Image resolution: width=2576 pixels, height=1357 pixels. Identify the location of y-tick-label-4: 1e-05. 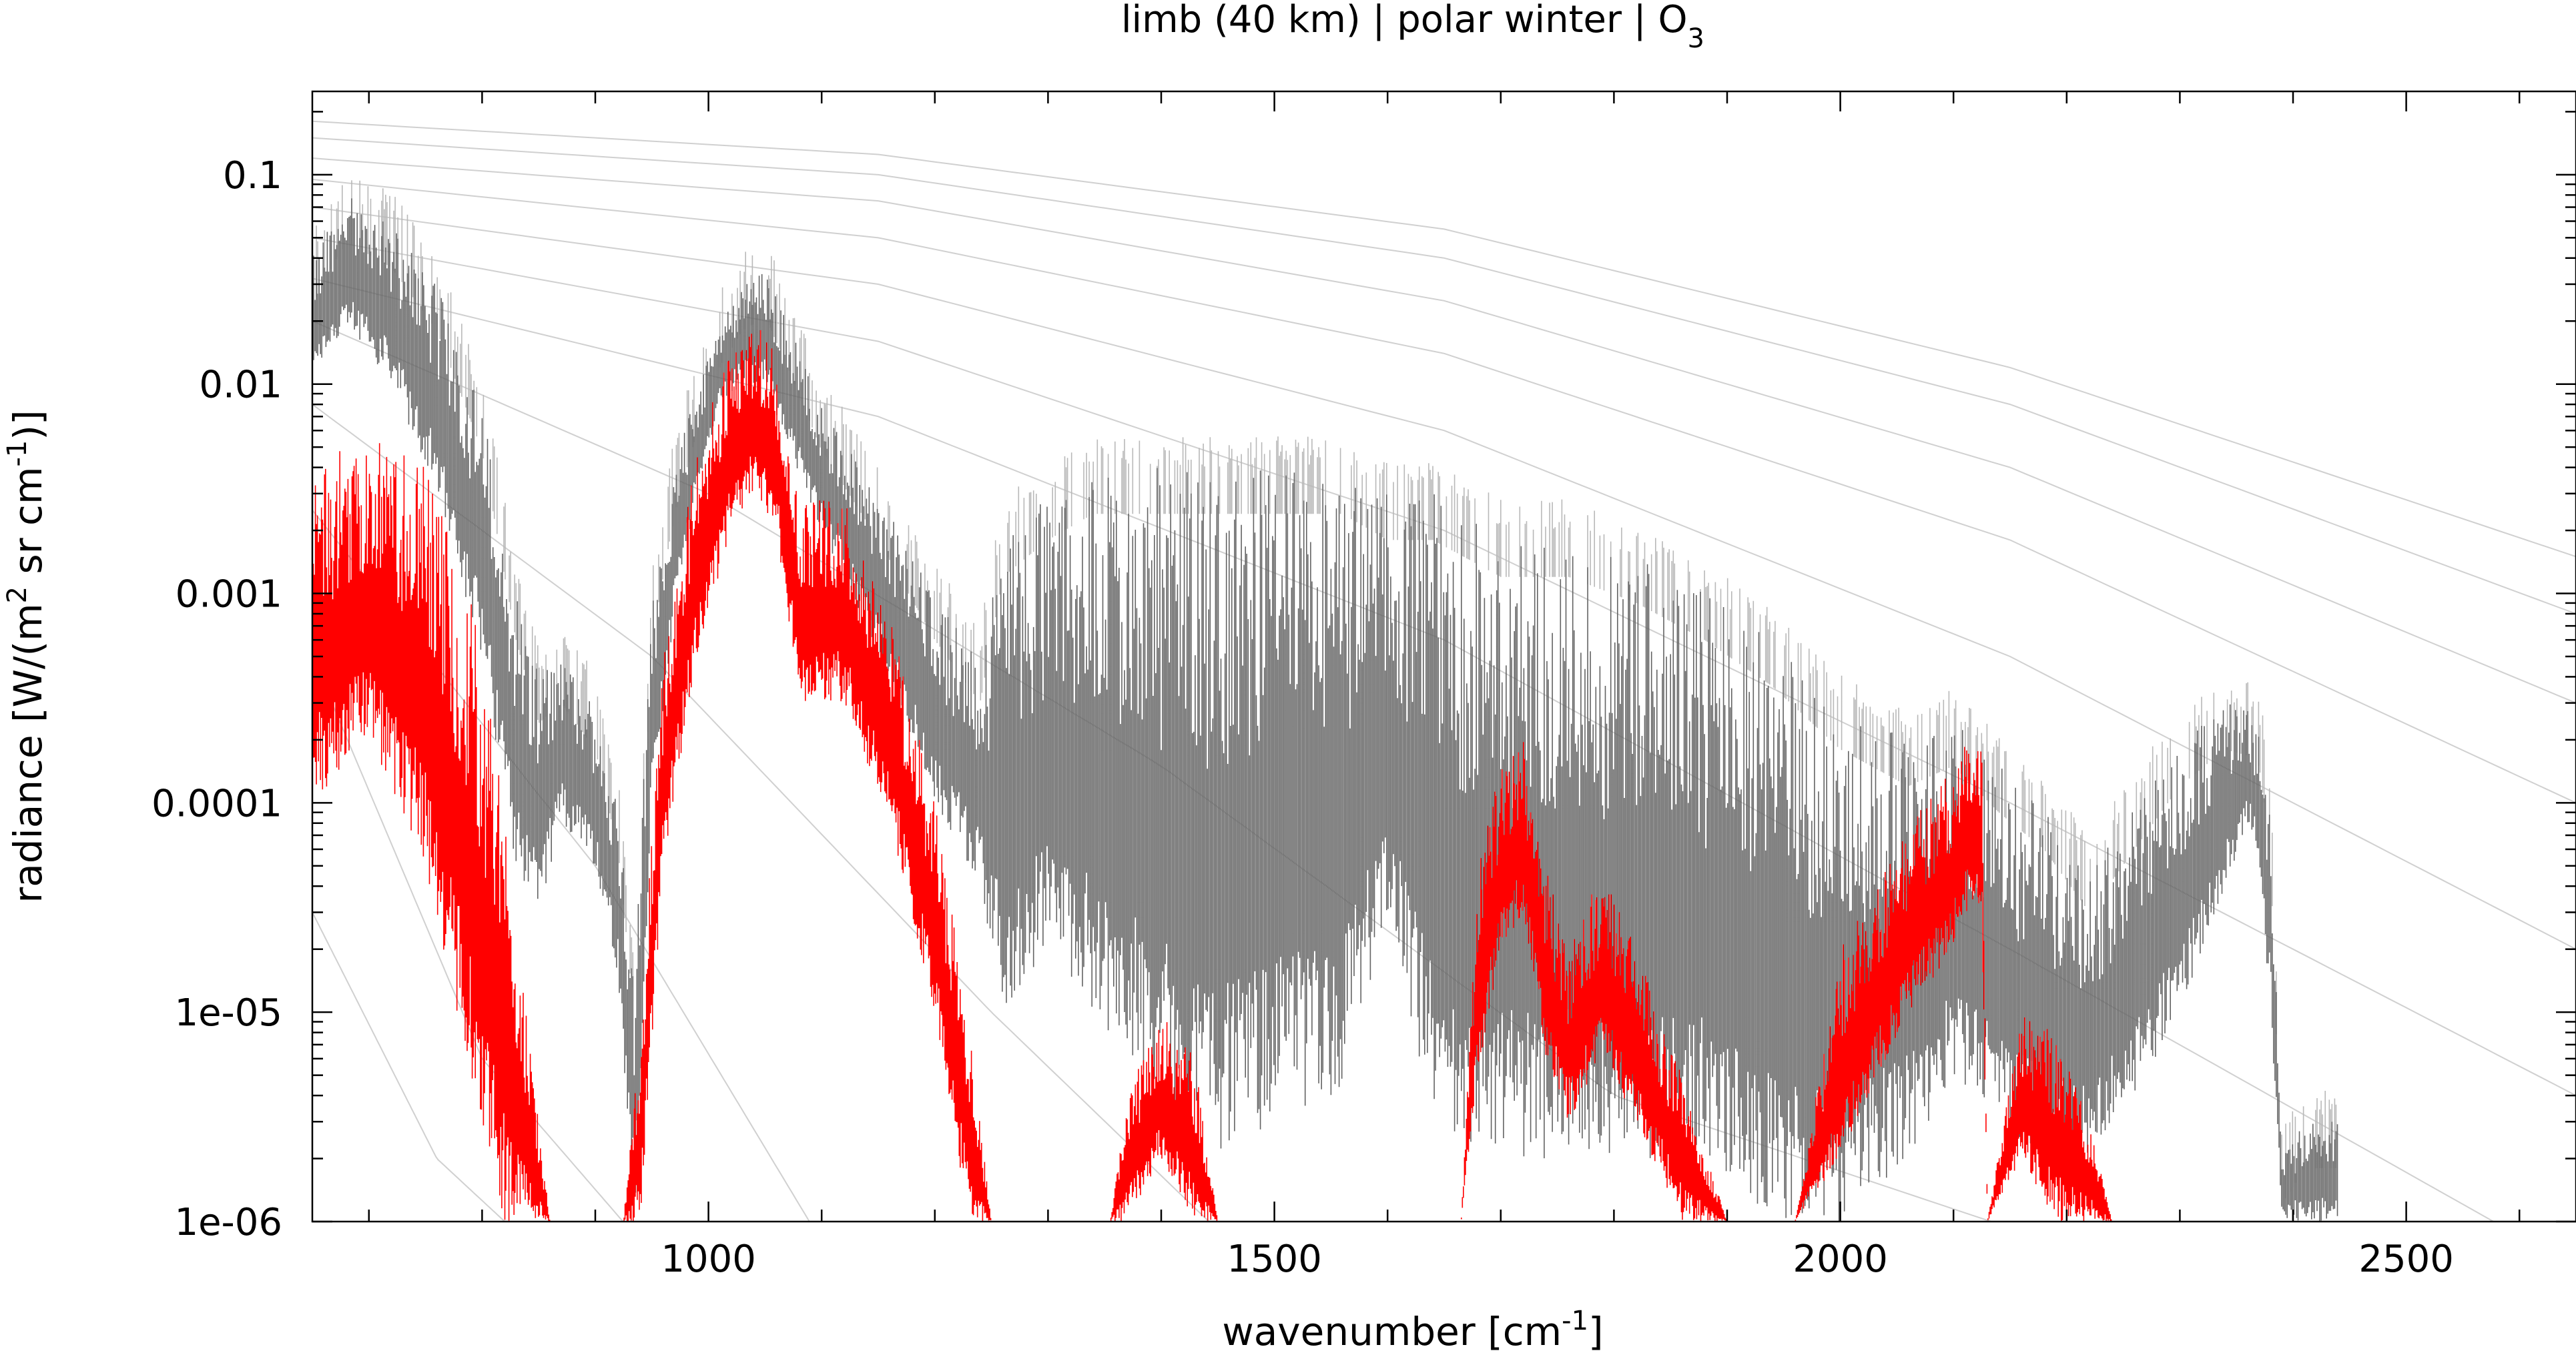
(228, 1013).